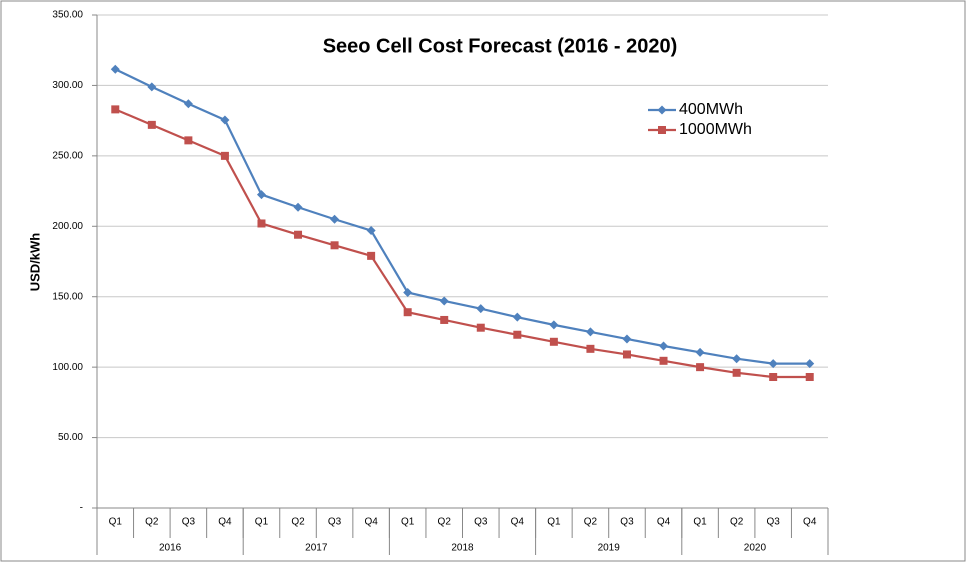 Image resolution: width=967 pixels, height=563 pixels. Describe the element at coordinates (81, 508) in the screenshot. I see `y-tick-label: -` at that location.